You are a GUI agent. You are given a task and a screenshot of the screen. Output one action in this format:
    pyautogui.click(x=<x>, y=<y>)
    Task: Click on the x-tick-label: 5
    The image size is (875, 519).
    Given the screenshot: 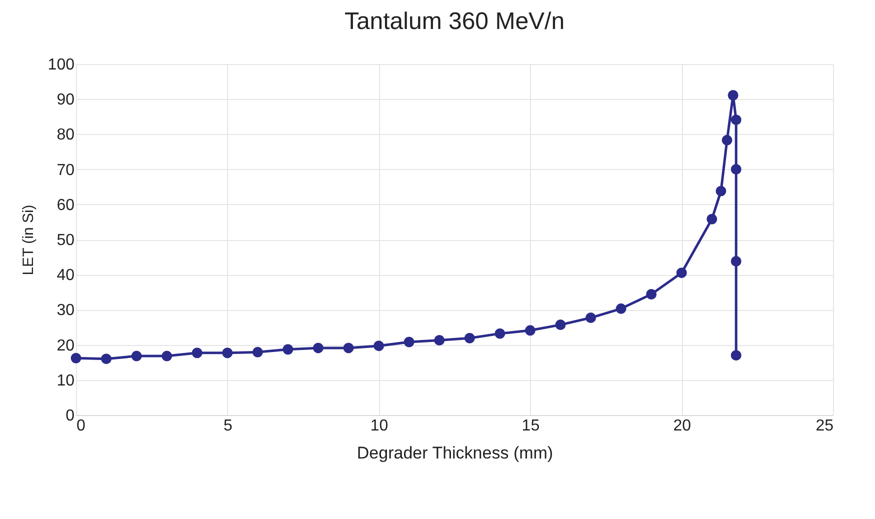 What is the action you would take?
    pyautogui.click(x=227, y=426)
    